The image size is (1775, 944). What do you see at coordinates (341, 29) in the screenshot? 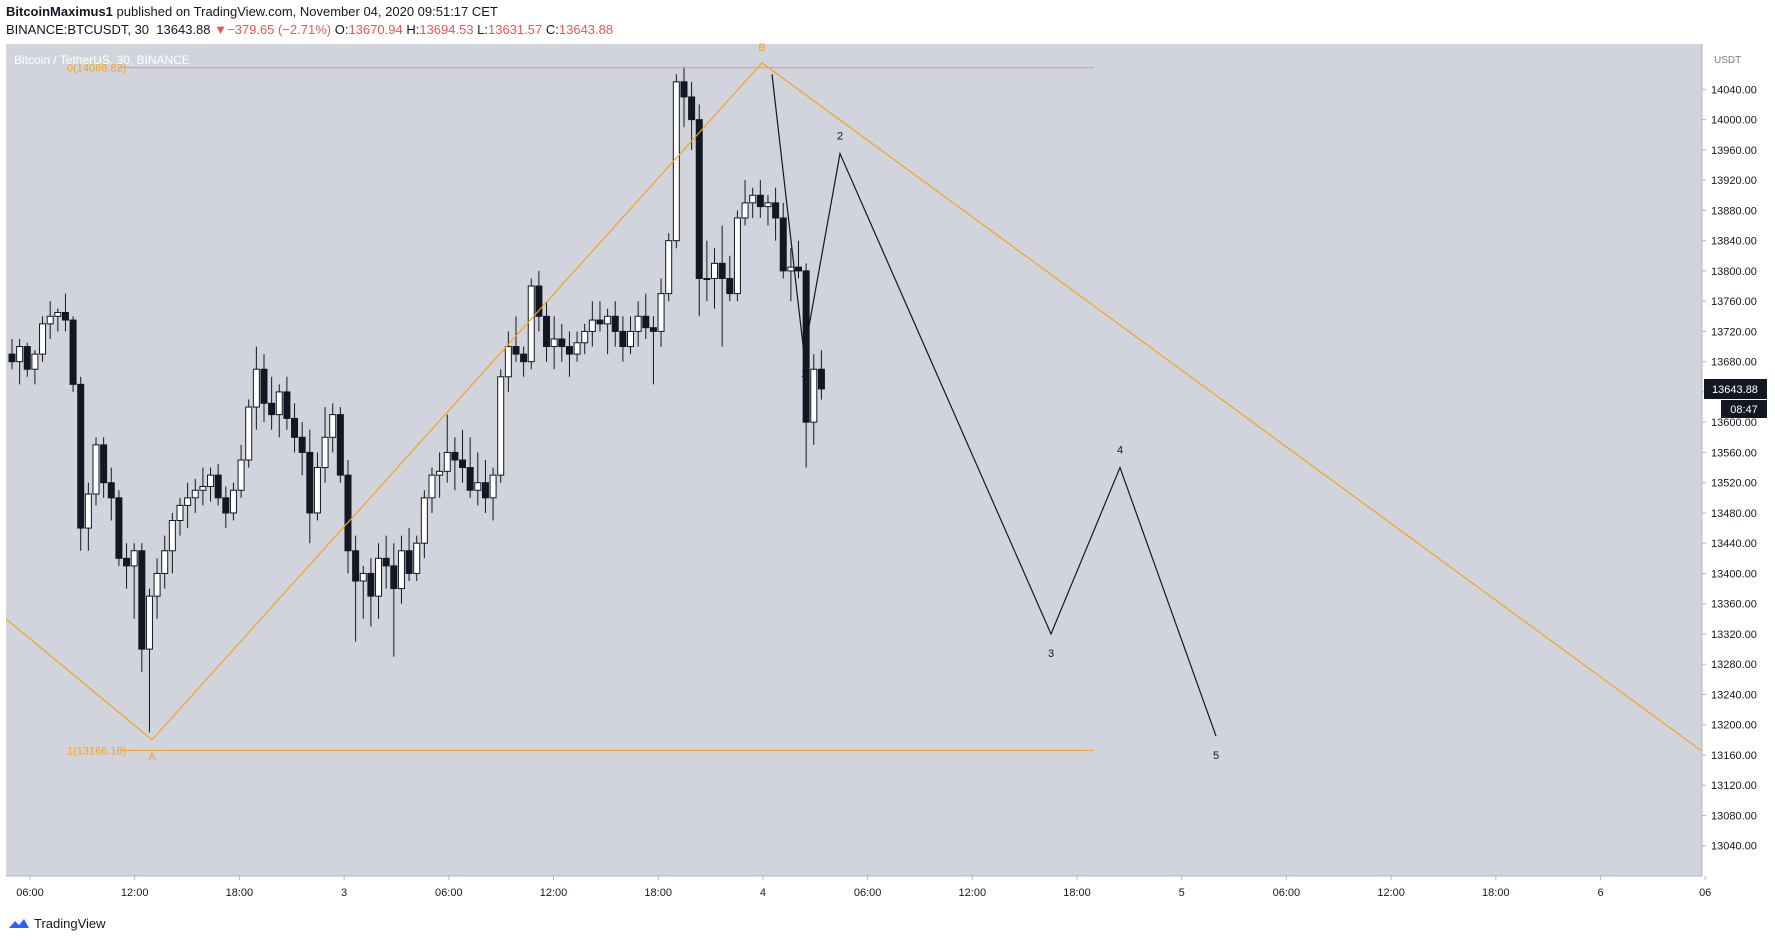
I see `open-key: O:` at bounding box center [341, 29].